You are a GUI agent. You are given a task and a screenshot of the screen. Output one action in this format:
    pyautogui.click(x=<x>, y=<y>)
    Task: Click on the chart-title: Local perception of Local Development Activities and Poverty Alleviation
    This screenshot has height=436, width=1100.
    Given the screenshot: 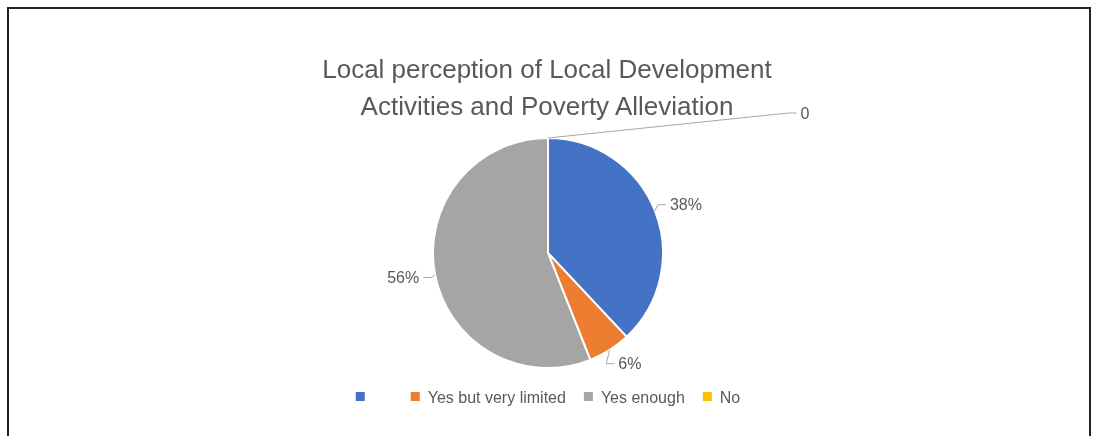 What is the action you would take?
    pyautogui.click(x=547, y=87)
    